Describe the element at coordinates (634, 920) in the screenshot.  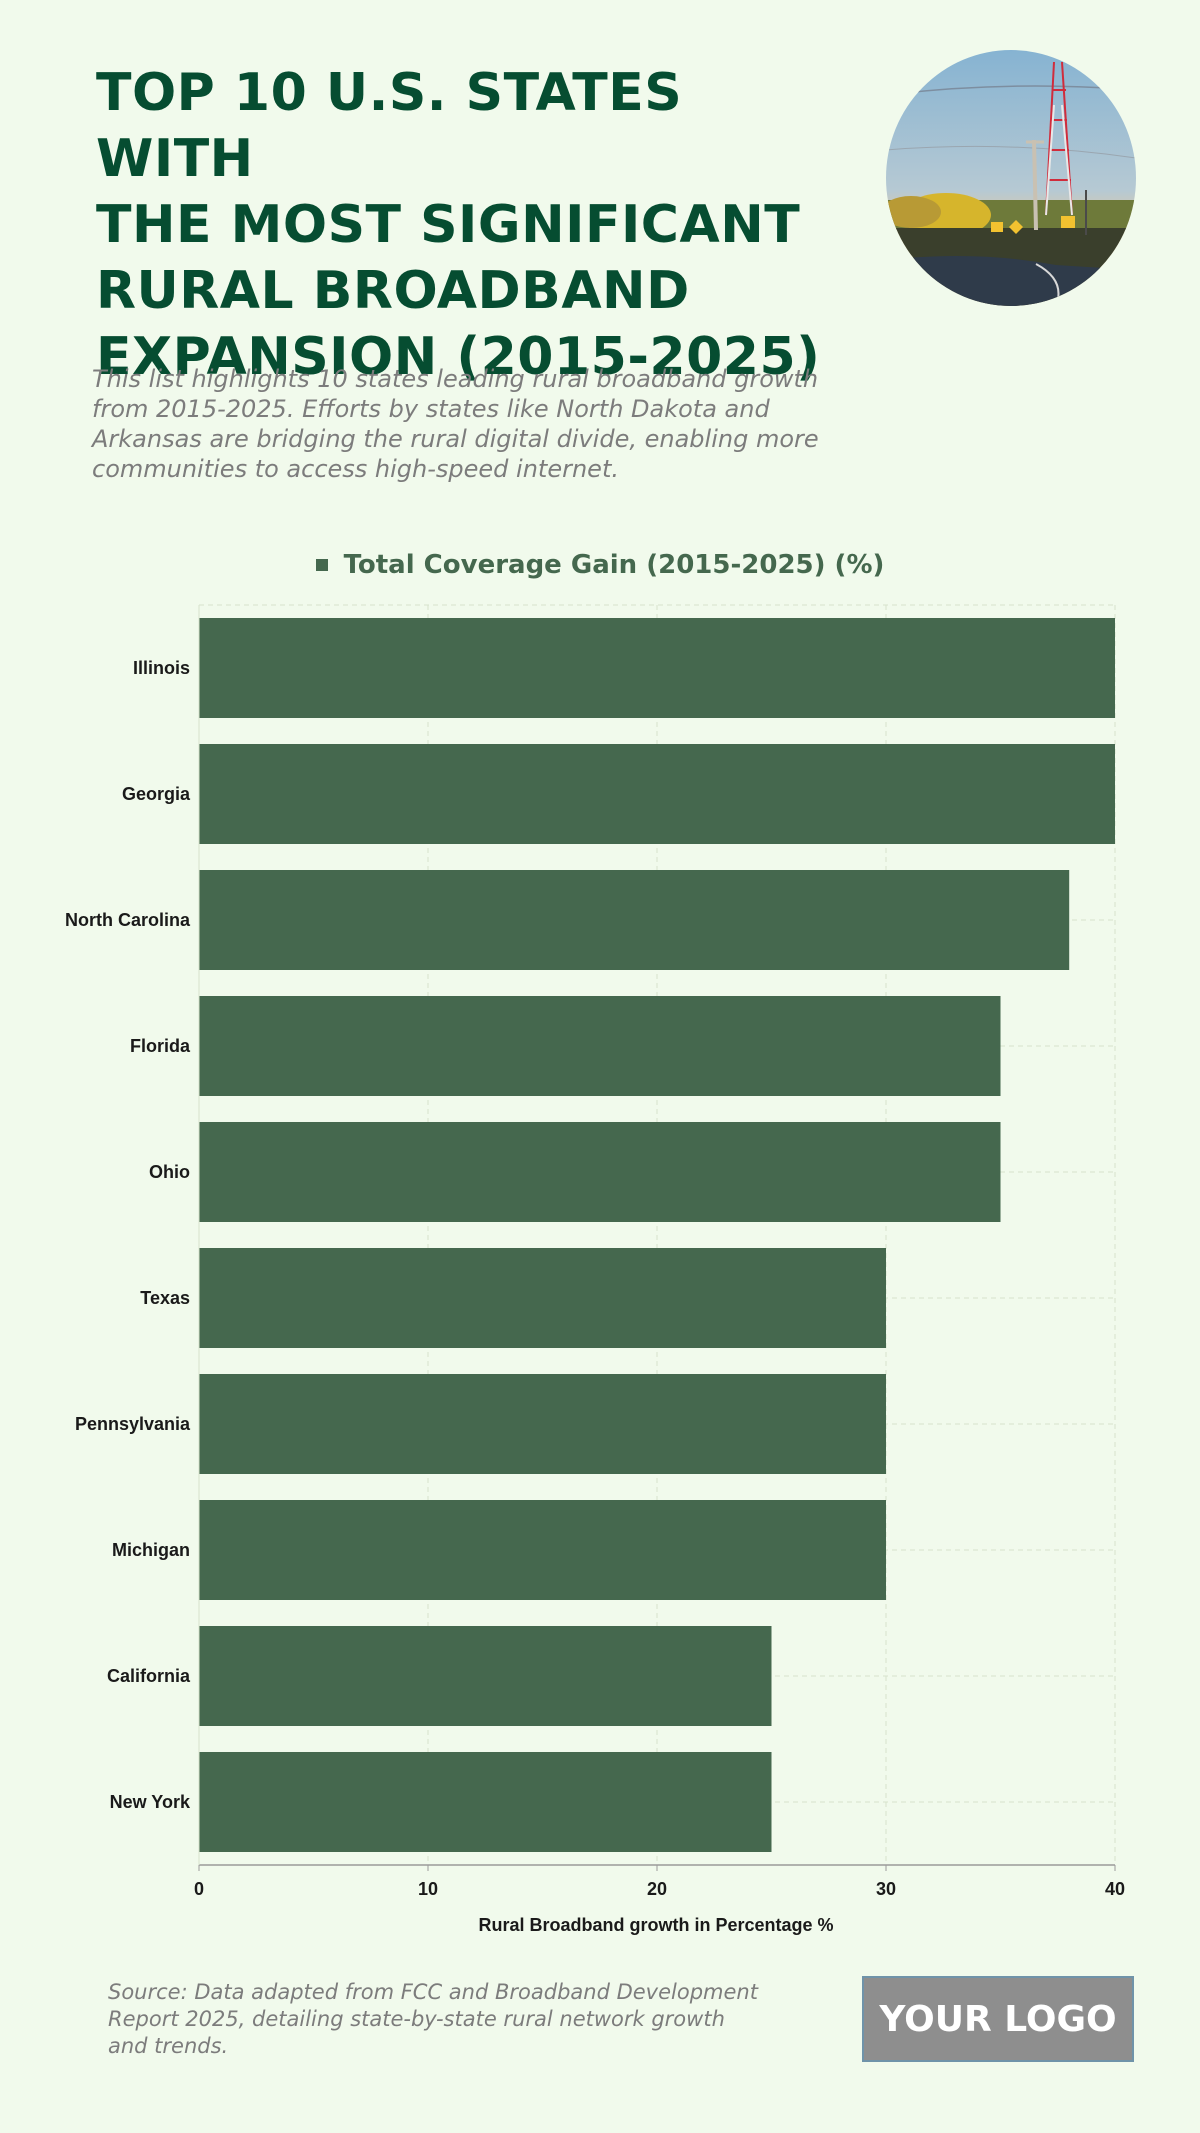
I see `bar-north-carolina` at that location.